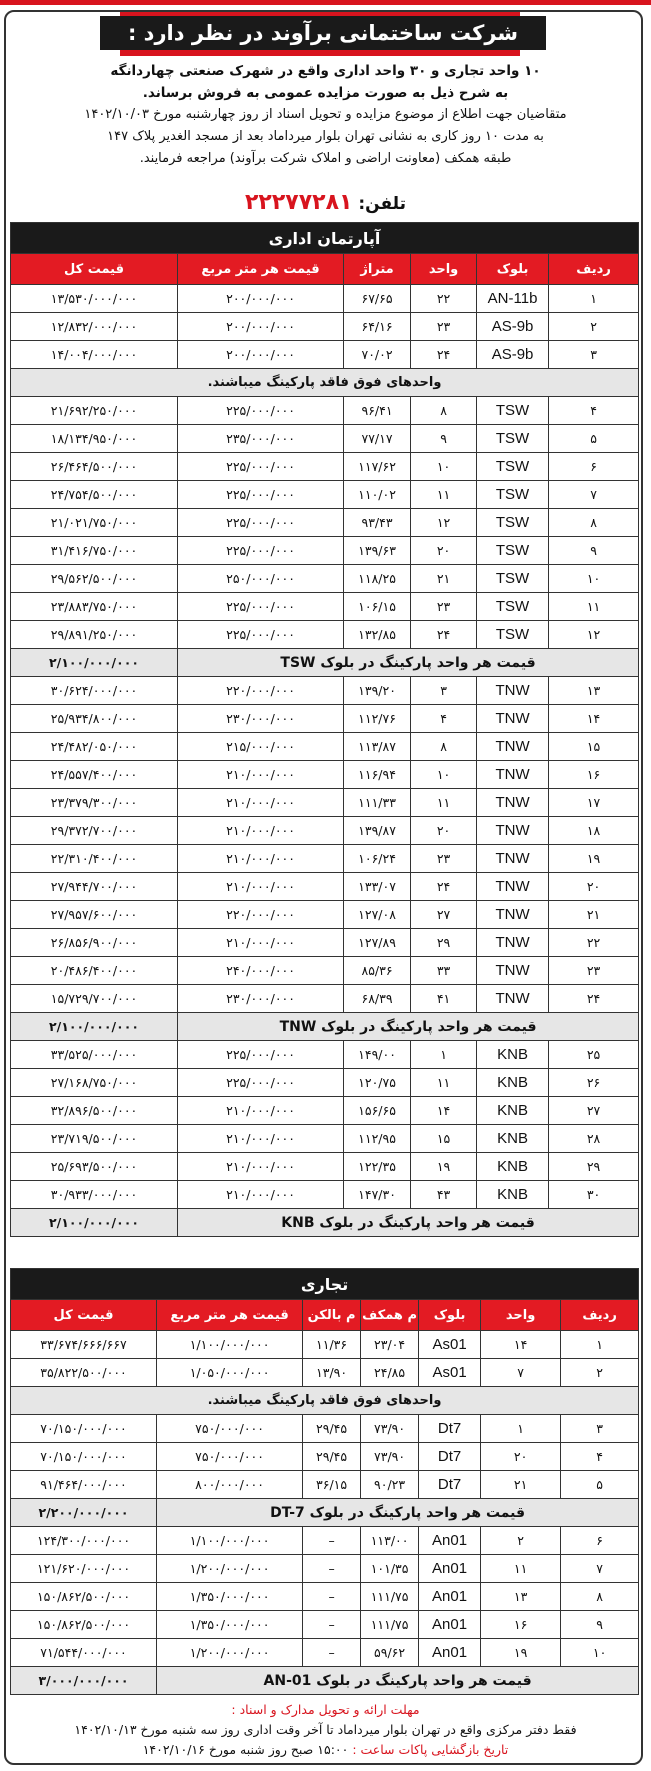 This screenshot has height=1771, width=651. What do you see at coordinates (94, 354) in the screenshot?
I see `table-cell: ۱۴/۰۰۴/۰۰۰/۰۰۰` at bounding box center [94, 354].